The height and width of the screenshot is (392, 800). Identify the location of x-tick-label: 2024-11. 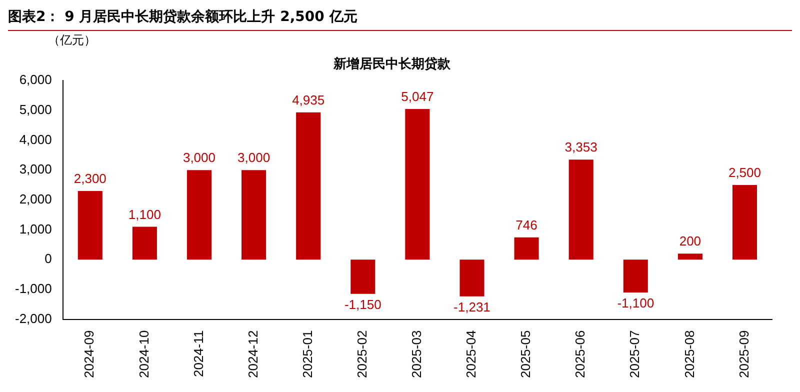
(198, 354).